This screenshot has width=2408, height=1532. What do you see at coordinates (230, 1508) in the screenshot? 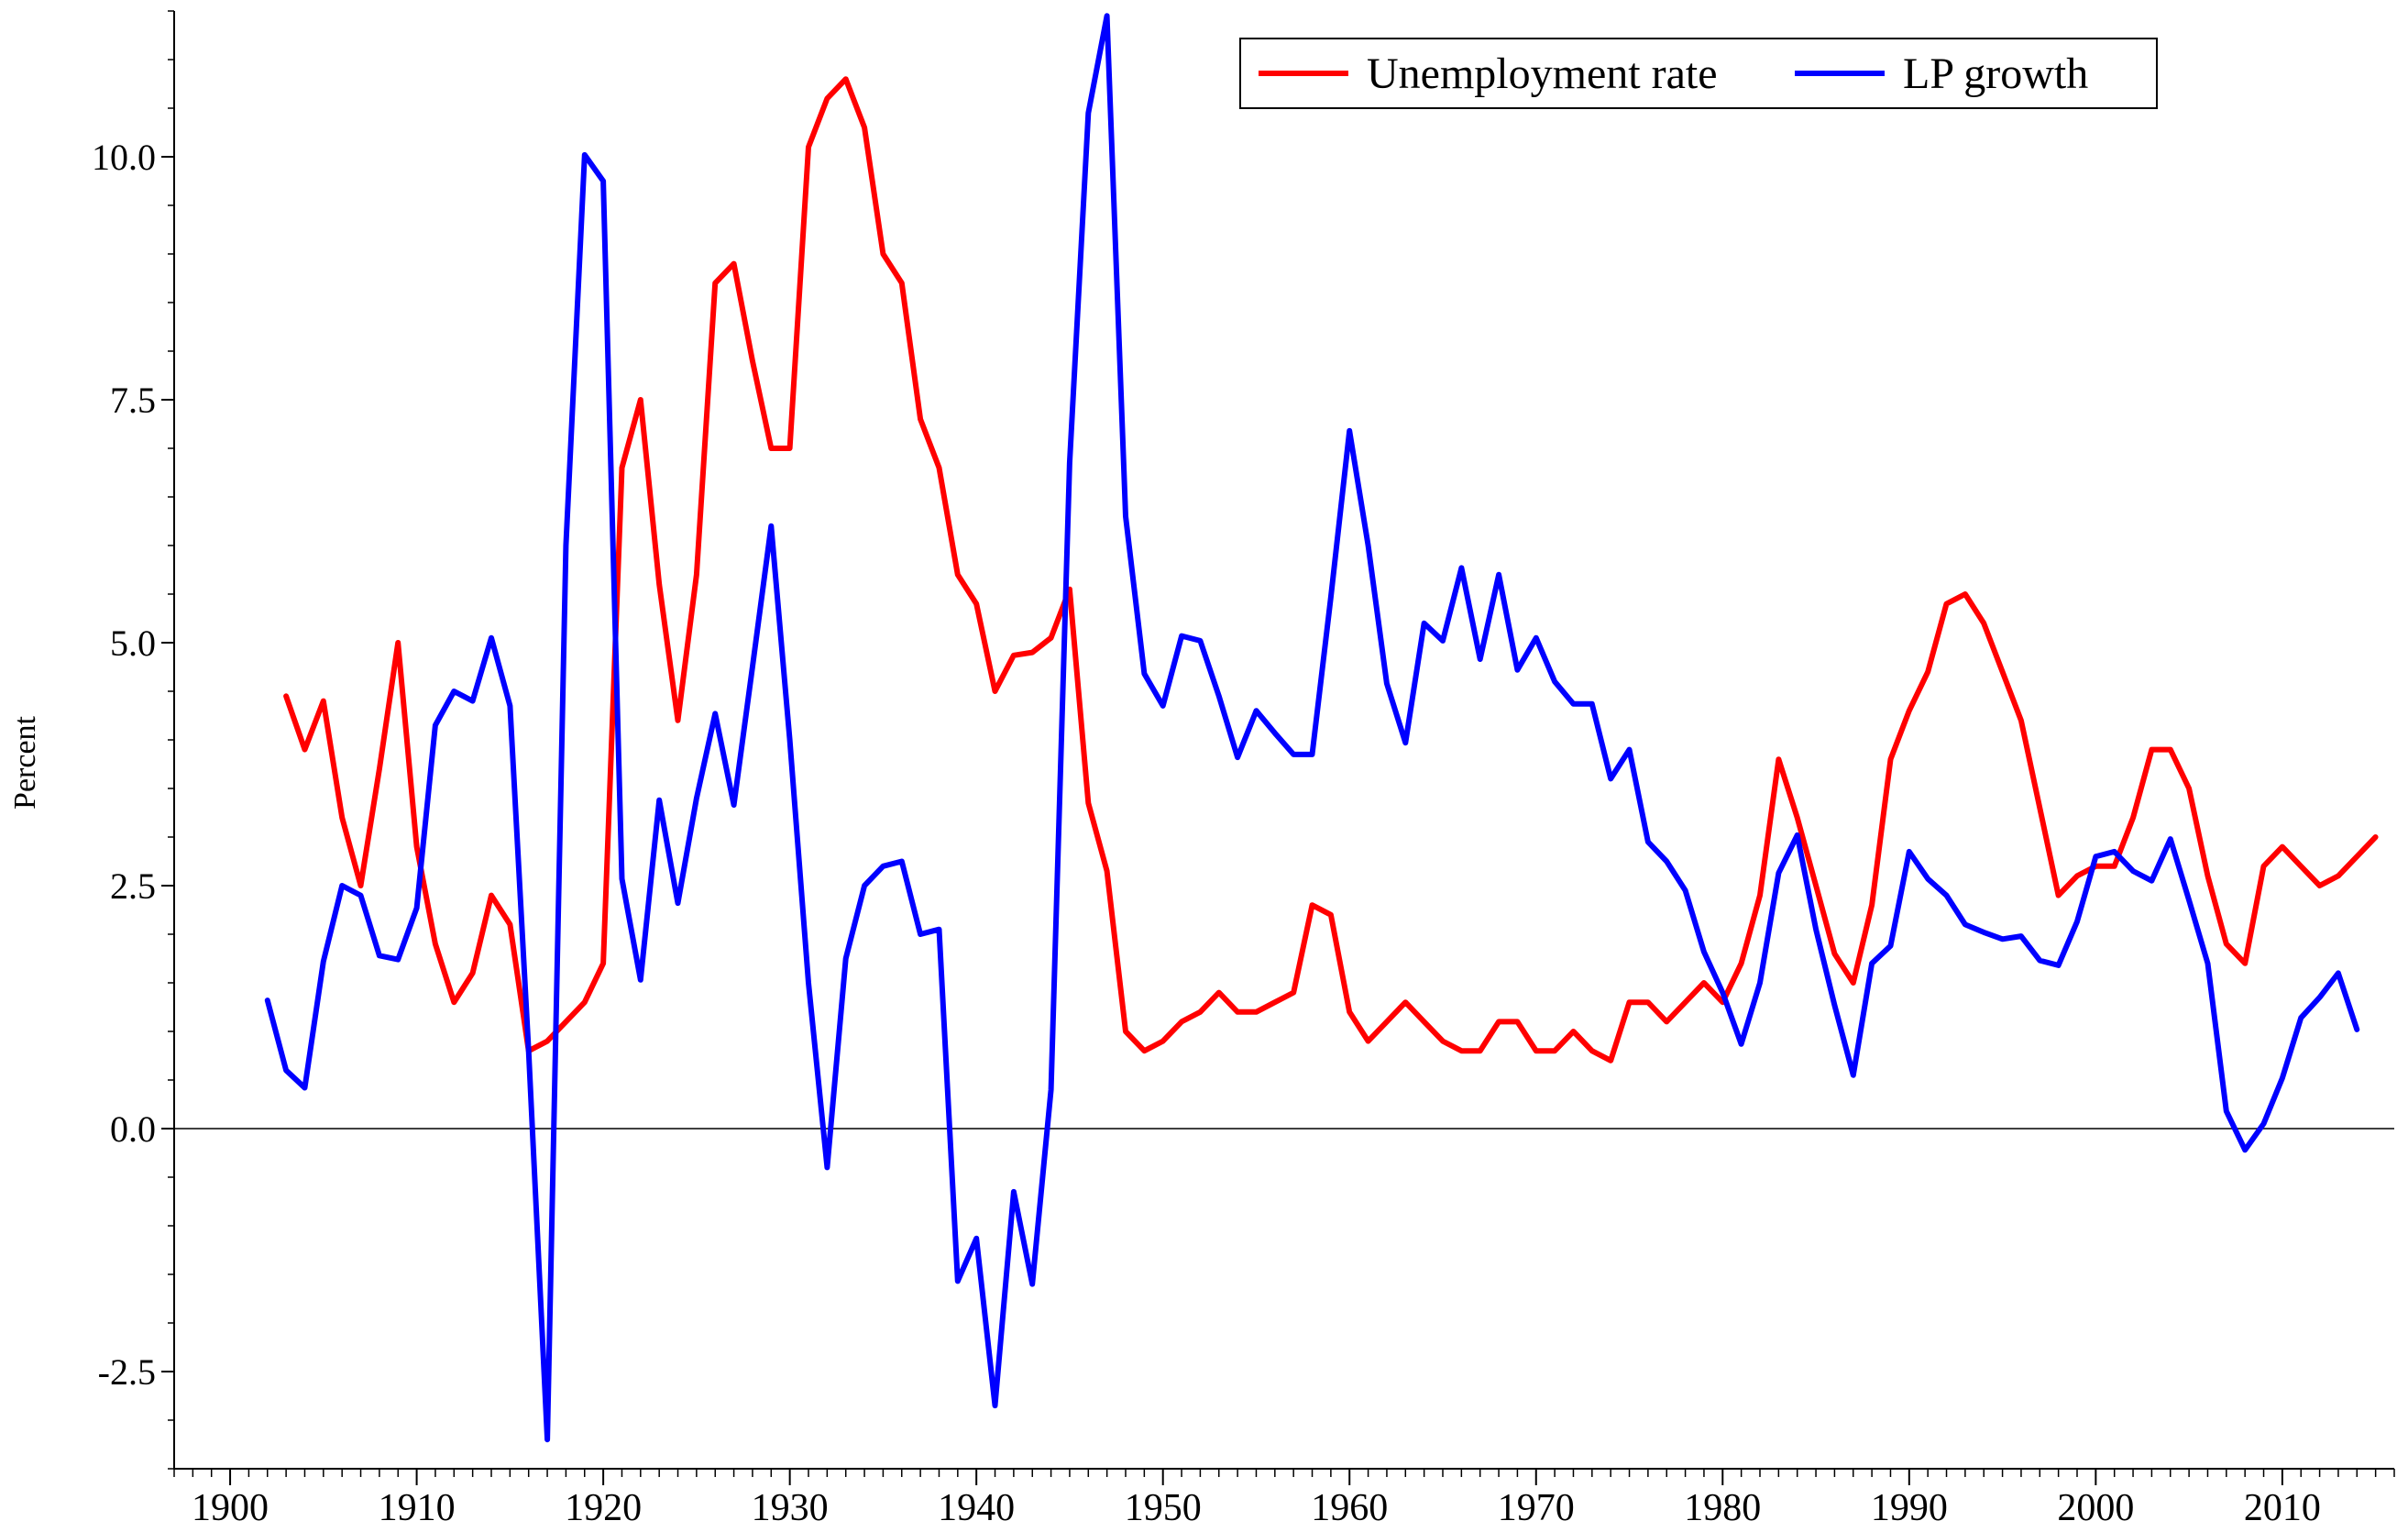
I see `x-tick-label: 1900` at bounding box center [230, 1508].